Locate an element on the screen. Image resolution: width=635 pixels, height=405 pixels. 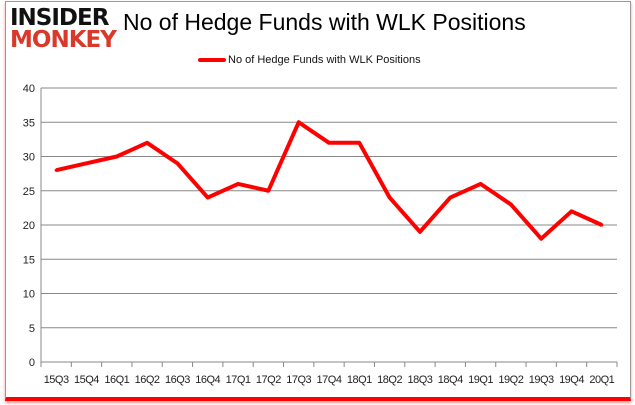
y-tick-label: 30 is located at coordinates (29, 158).